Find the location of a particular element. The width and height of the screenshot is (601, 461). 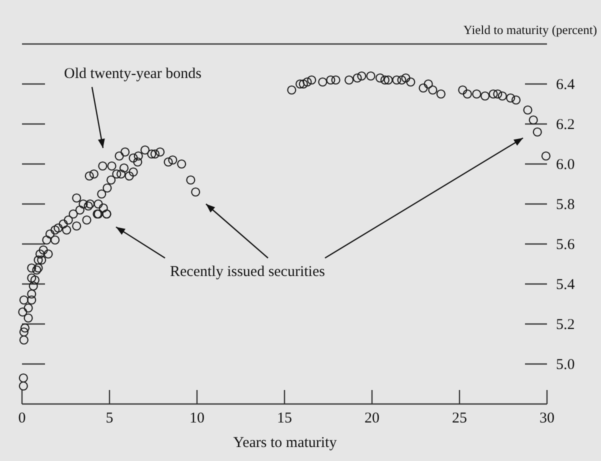

x-tick-label: 30 is located at coordinates (547, 418).